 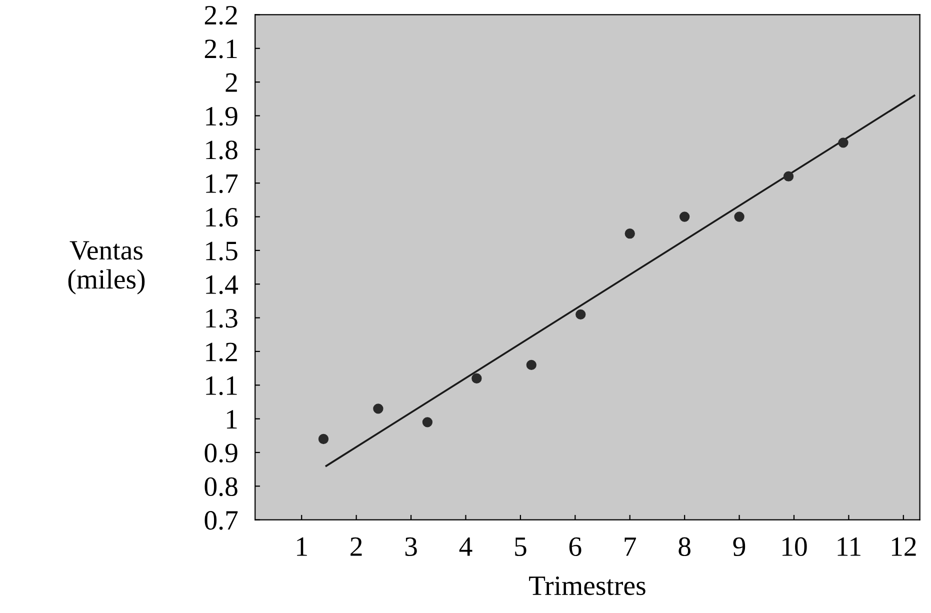 I want to click on y-tick-label: 2.2, so click(x=220, y=15).